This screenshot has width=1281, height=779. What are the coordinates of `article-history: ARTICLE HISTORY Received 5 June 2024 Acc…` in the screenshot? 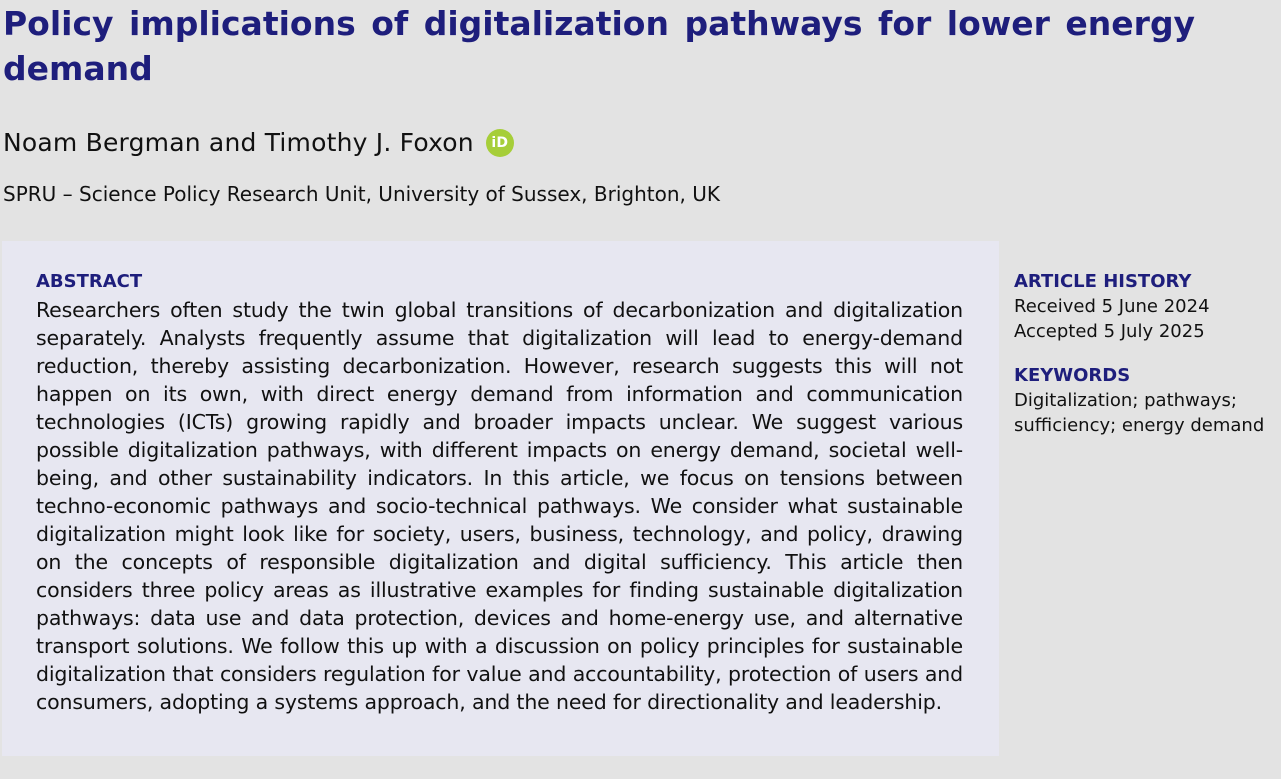 It's located at (1145, 307).